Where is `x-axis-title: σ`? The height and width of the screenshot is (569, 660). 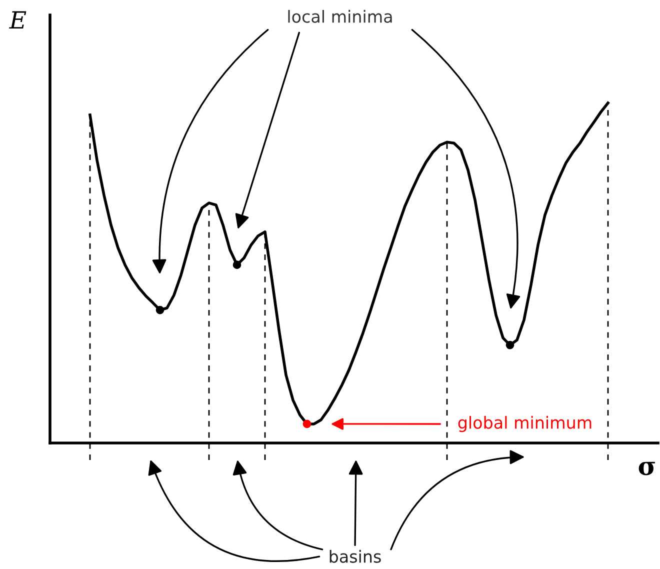
x-axis-title: σ is located at coordinates (646, 469).